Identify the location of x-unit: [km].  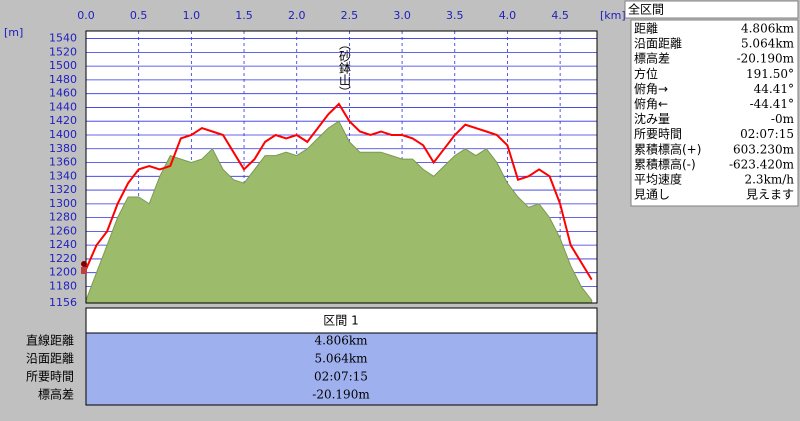
(613, 15).